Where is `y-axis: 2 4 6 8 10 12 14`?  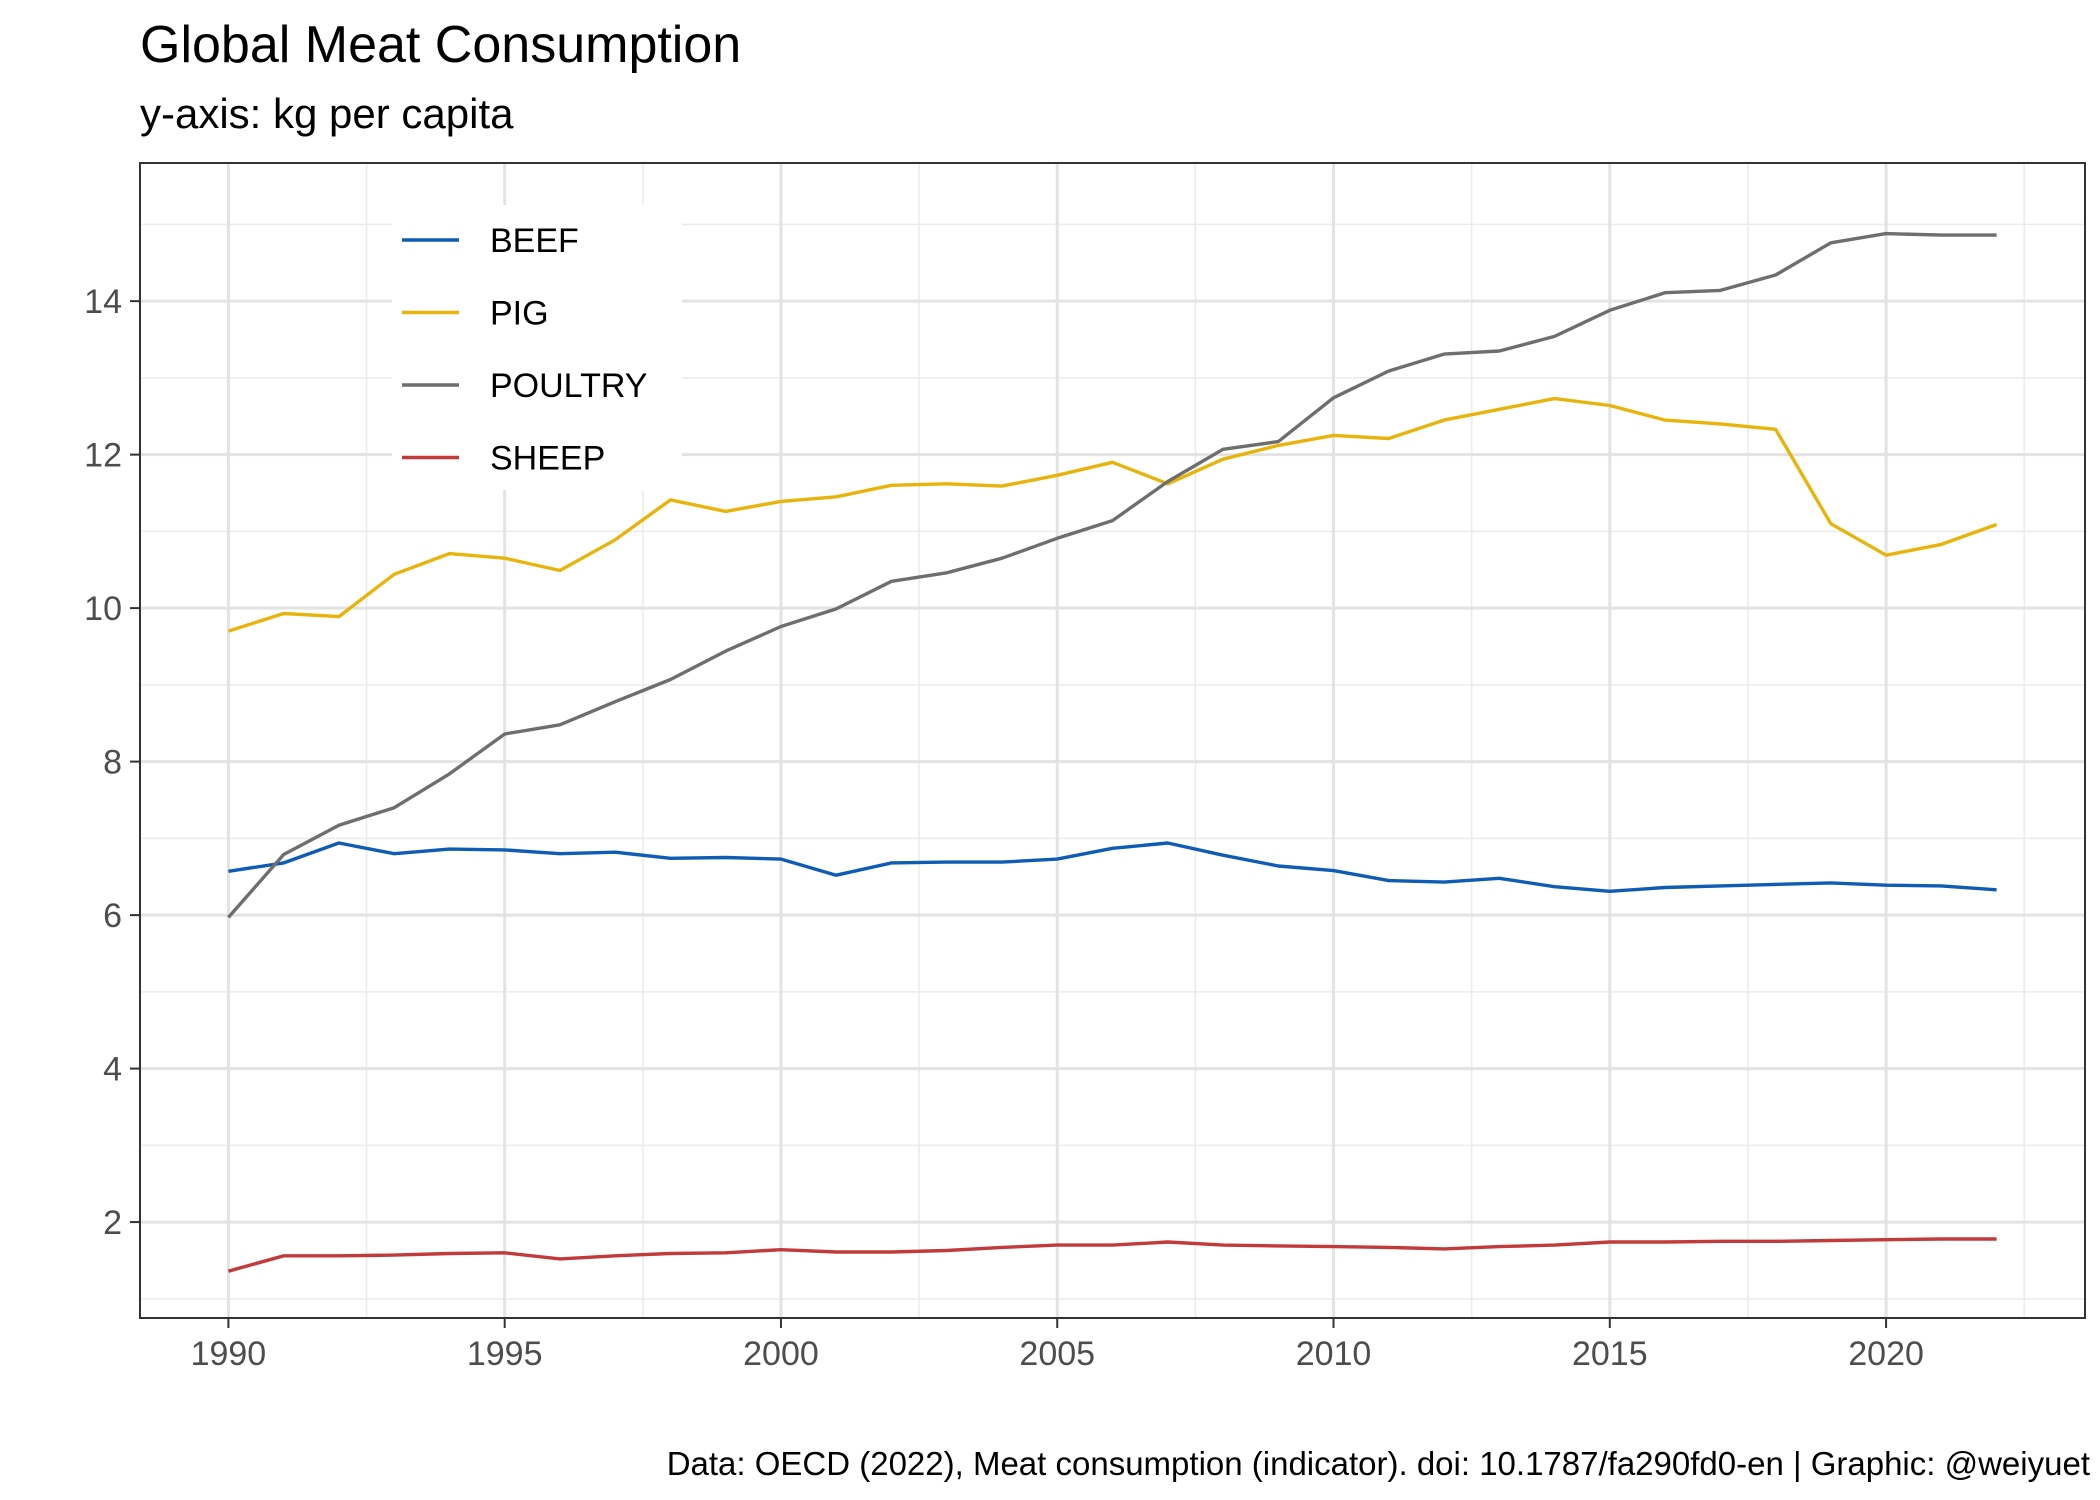
y-axis: 2 4 6 8 10 12 14 is located at coordinates (112, 762).